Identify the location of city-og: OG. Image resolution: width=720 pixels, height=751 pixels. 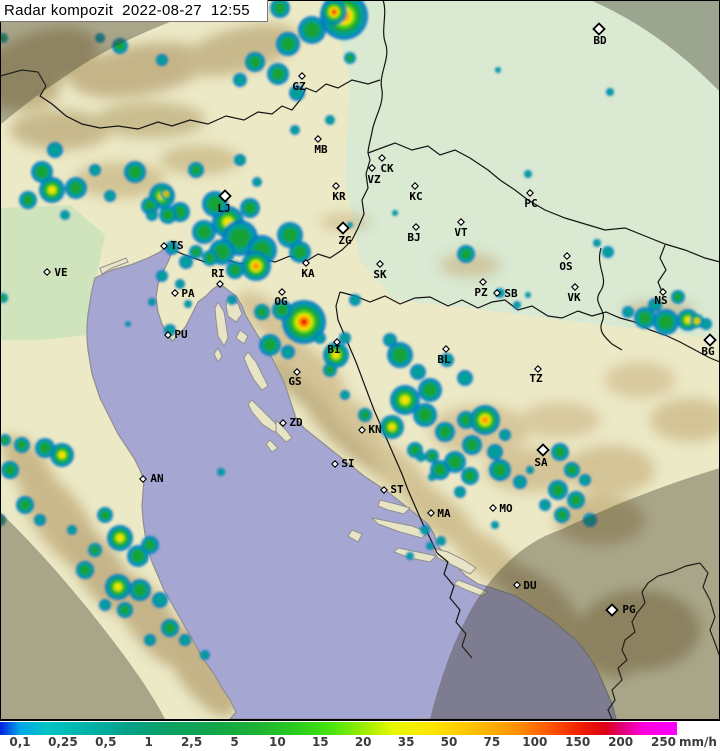
(281, 298).